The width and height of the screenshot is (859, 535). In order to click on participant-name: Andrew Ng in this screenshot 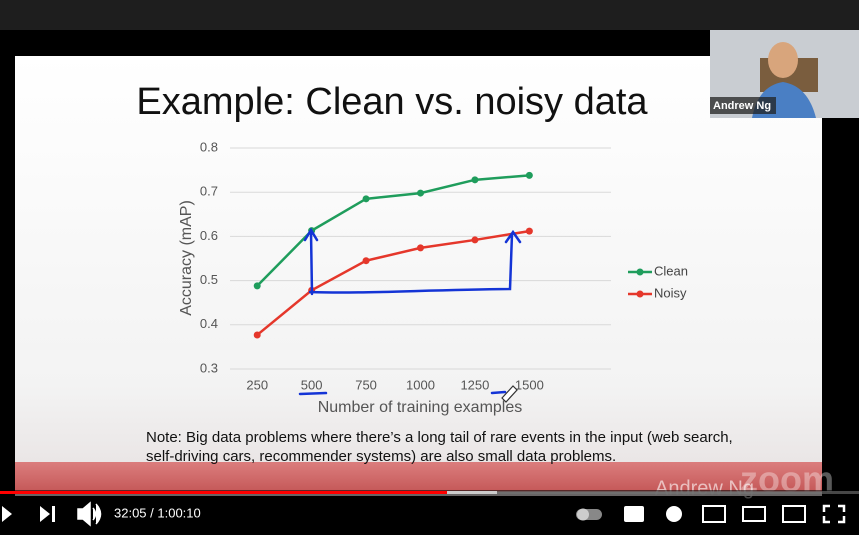, I will do `click(742, 106)`.